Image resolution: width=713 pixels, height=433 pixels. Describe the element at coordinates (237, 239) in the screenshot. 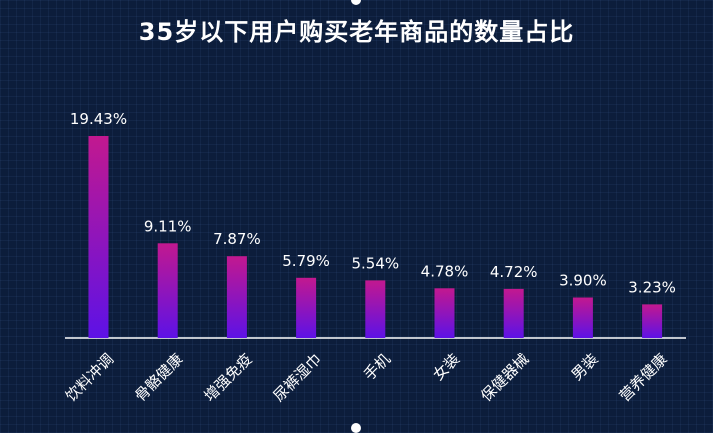

I see `bar-value-label-2: 7.87%` at that location.